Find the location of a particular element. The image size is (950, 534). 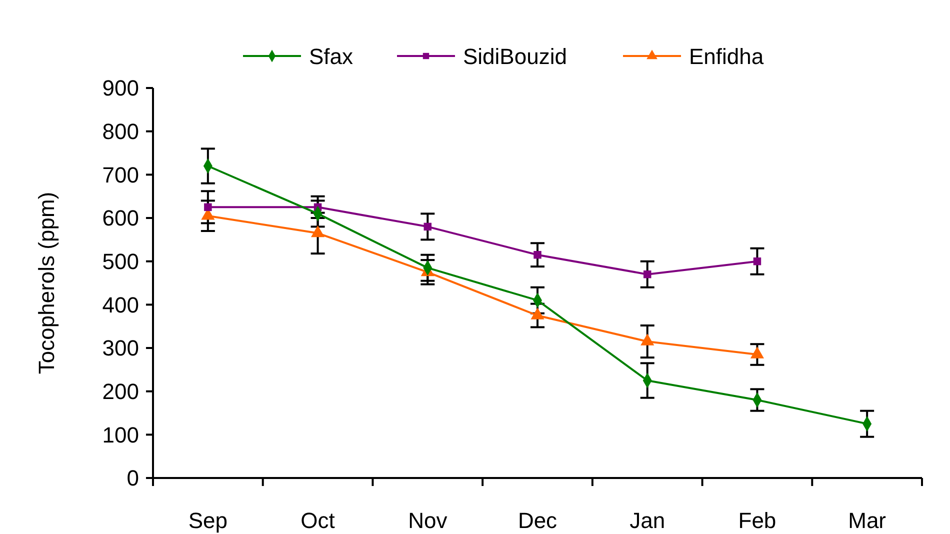

y-tick-label: 700 is located at coordinates (120, 175).